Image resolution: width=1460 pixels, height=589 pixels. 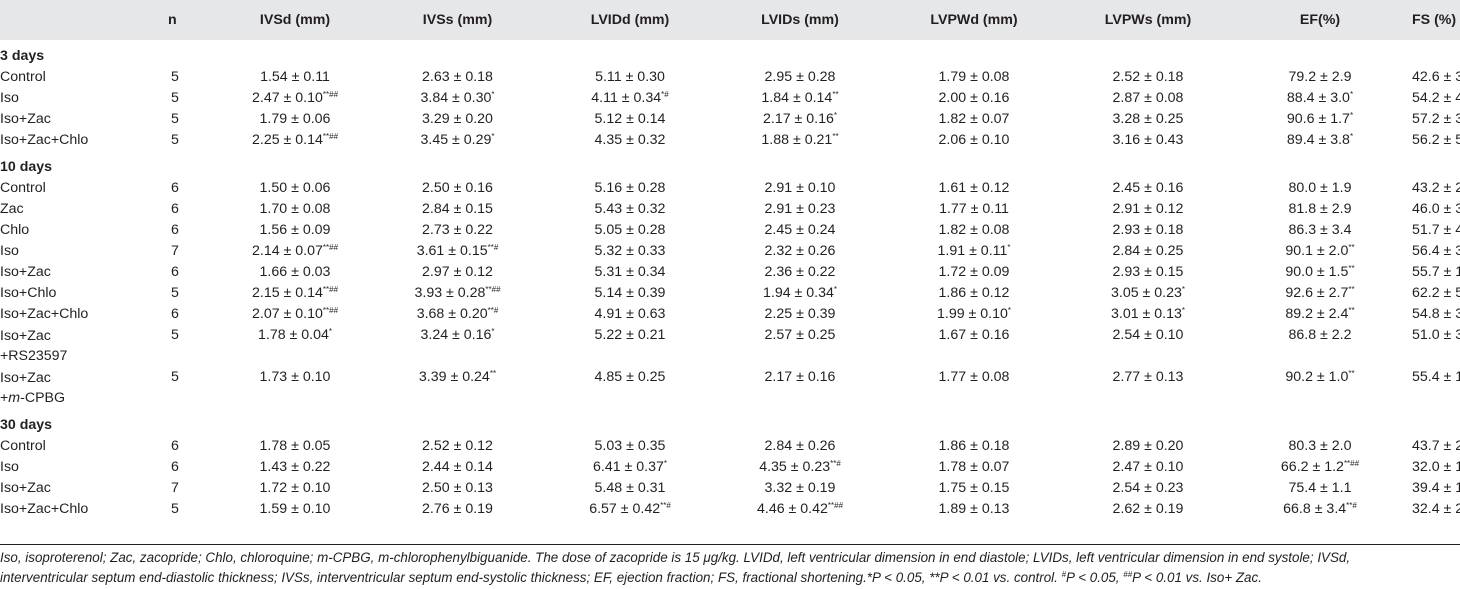 I want to click on cell-value: 2.93 ± 0.18, so click(x=1148, y=230).